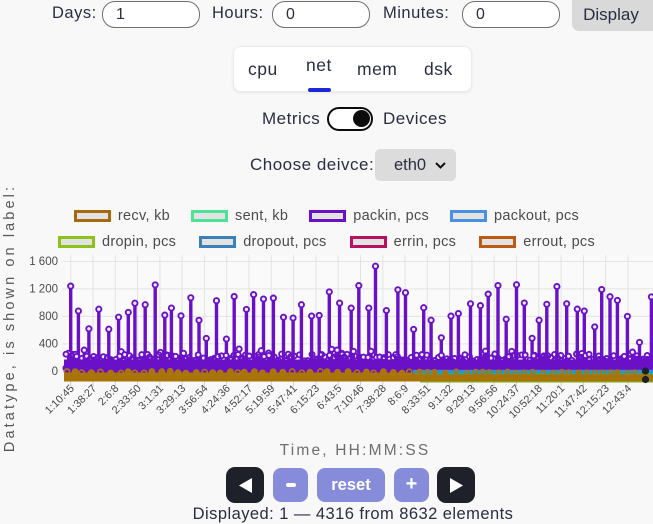 This screenshot has height=524, width=653. Describe the element at coordinates (55, 372) in the screenshot. I see `svg-text: 0` at that location.